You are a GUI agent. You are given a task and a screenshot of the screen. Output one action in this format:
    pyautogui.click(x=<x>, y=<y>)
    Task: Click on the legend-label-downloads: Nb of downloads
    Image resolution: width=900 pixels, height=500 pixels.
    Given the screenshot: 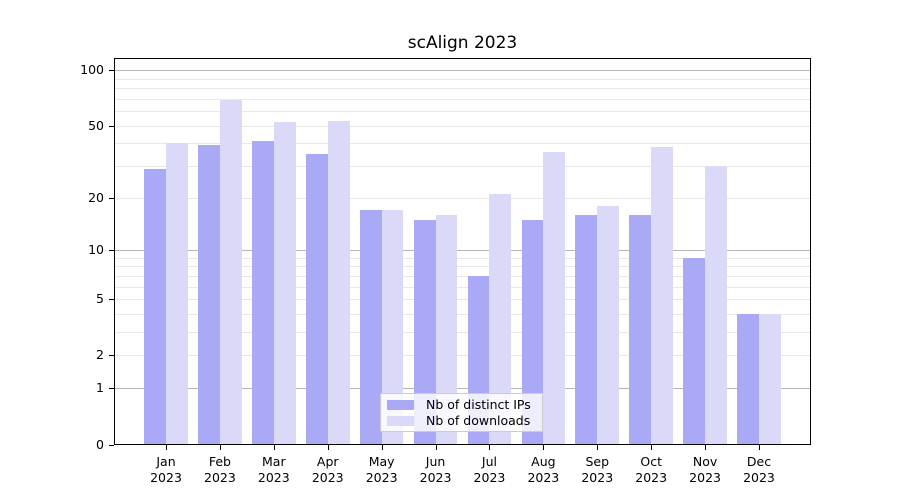 What is the action you would take?
    pyautogui.click(x=478, y=420)
    